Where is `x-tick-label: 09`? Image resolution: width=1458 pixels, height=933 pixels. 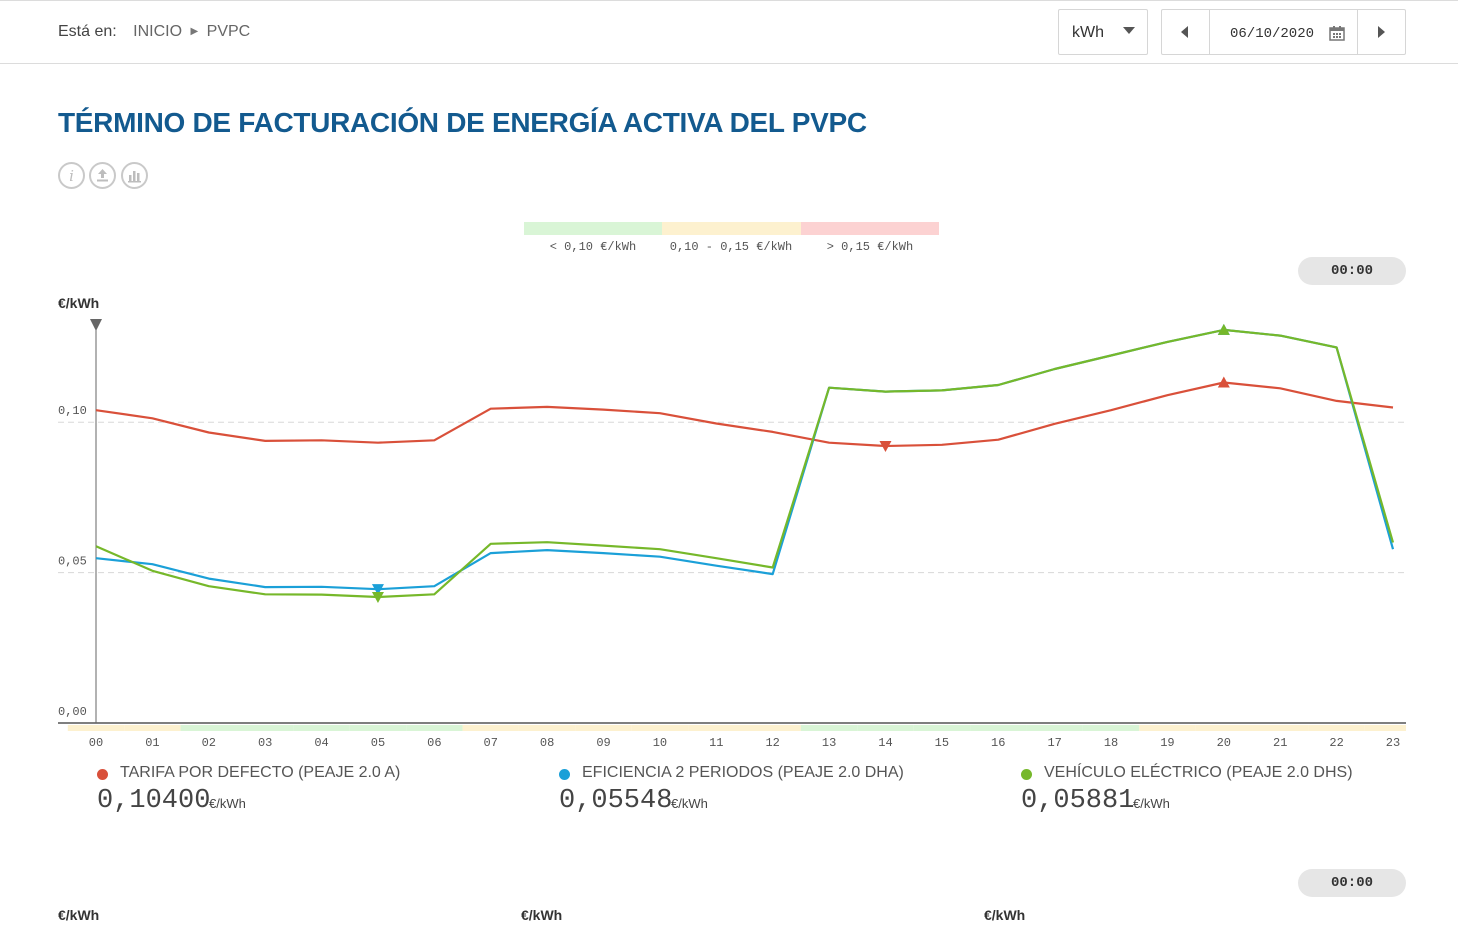
x-tick-label: 09 is located at coordinates (603, 743).